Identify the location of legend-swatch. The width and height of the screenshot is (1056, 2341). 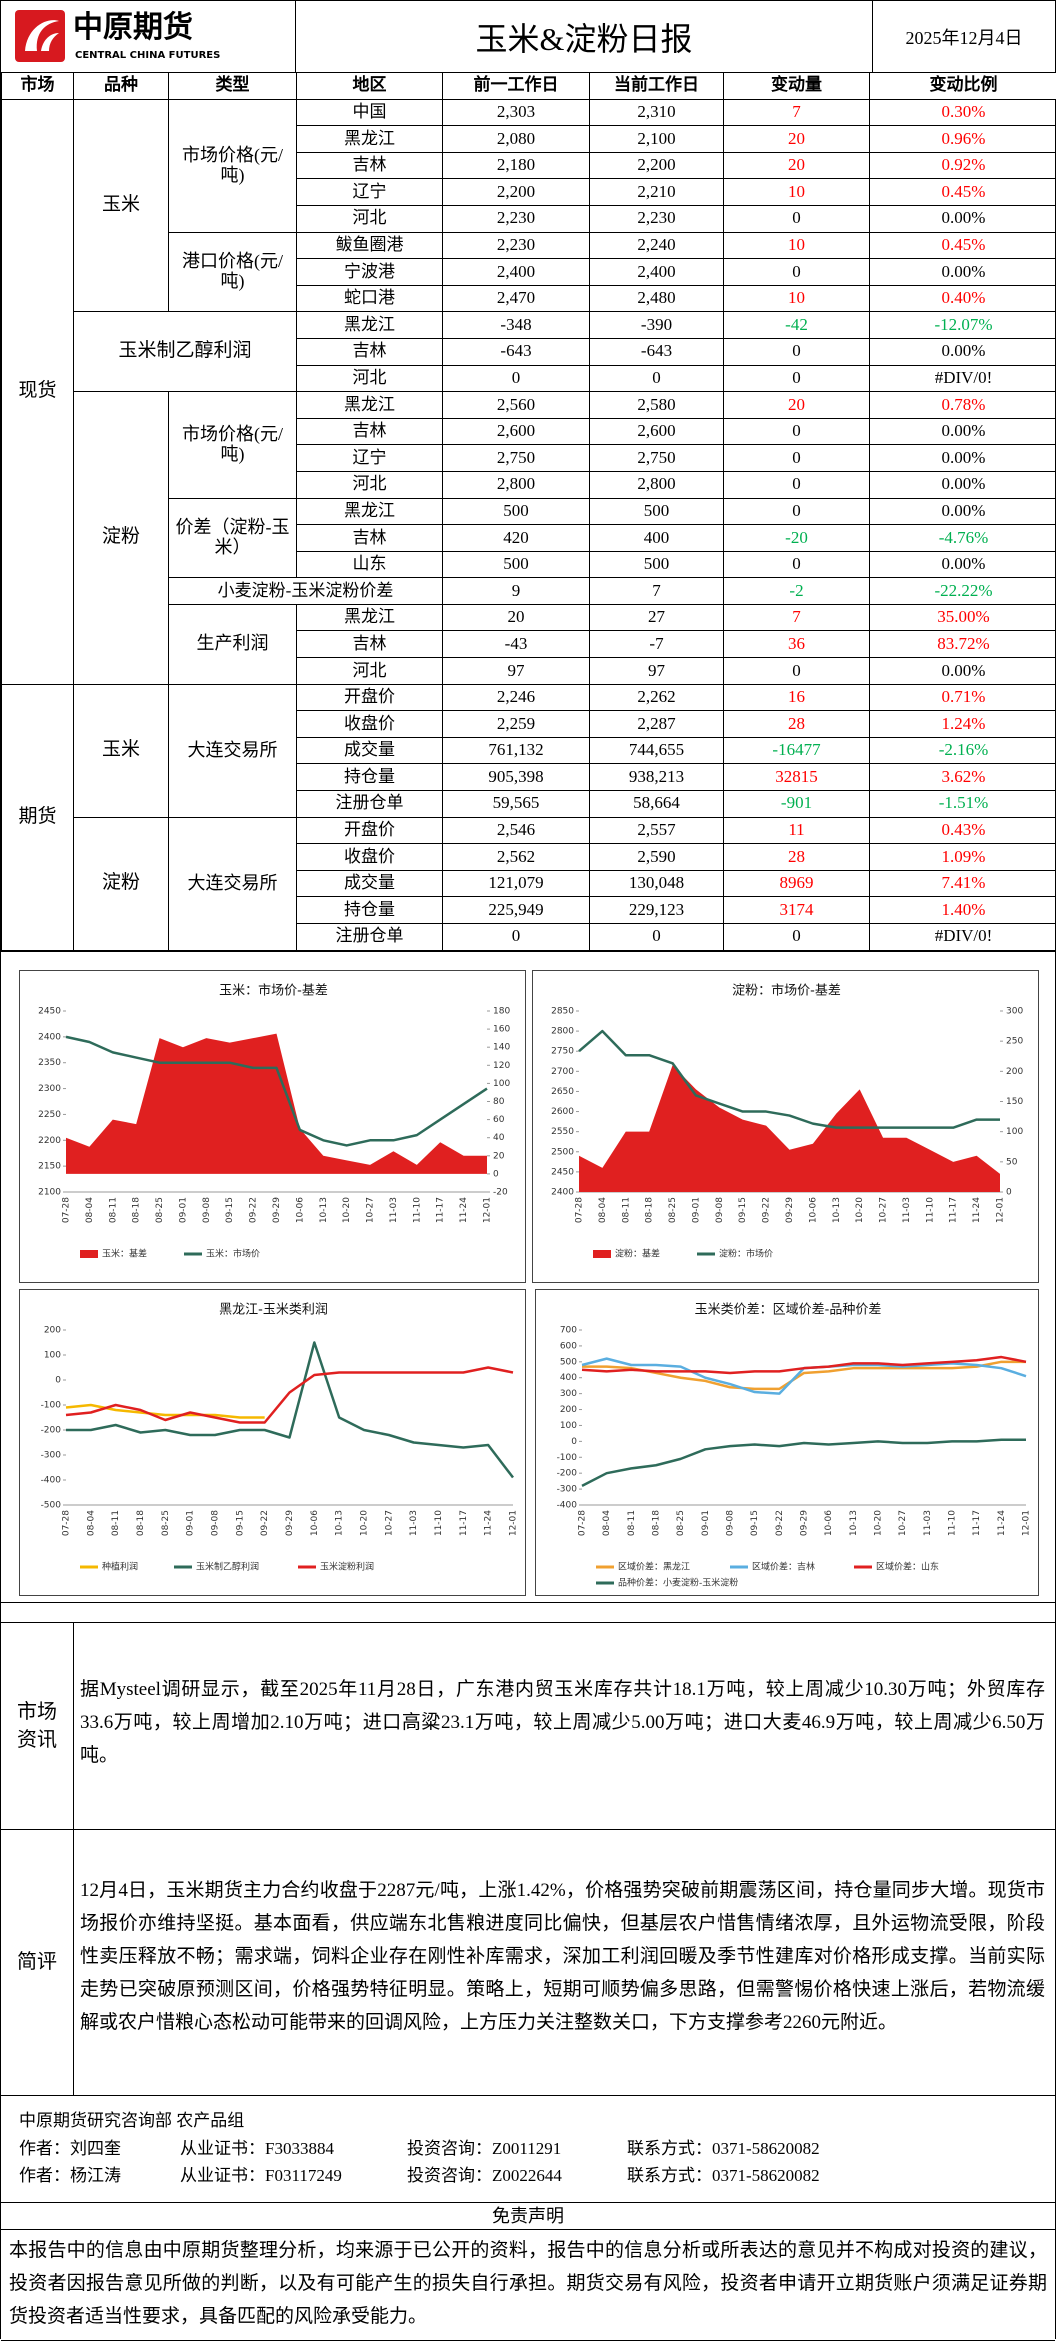
(602, 1254).